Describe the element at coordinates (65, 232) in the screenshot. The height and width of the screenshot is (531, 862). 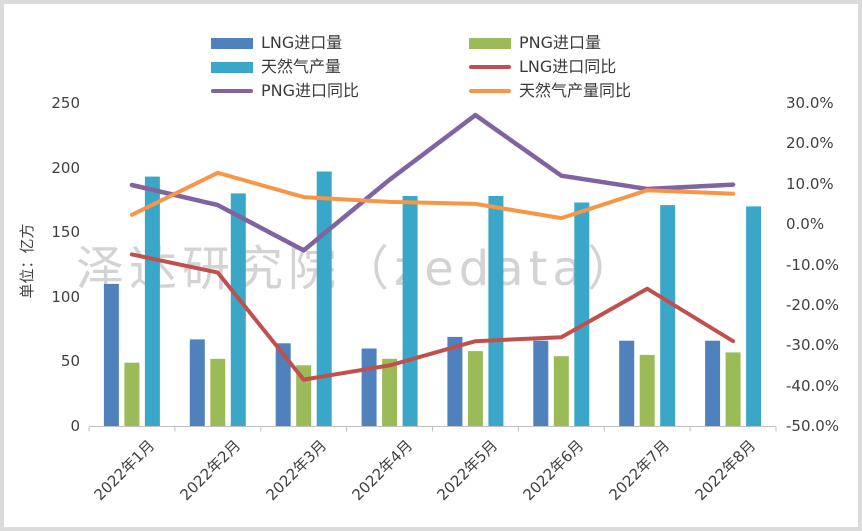
I see `y-axis-left-tick-label: 150` at that location.